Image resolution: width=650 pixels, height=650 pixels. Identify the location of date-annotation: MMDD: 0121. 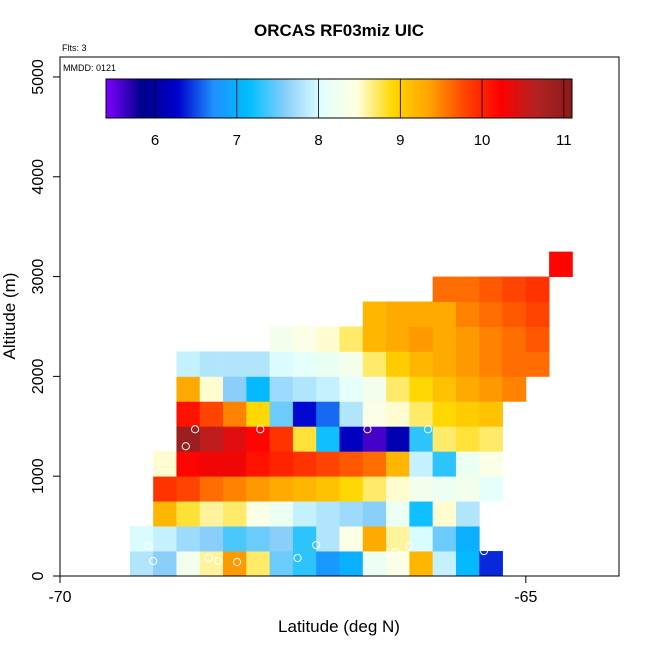
(89, 68).